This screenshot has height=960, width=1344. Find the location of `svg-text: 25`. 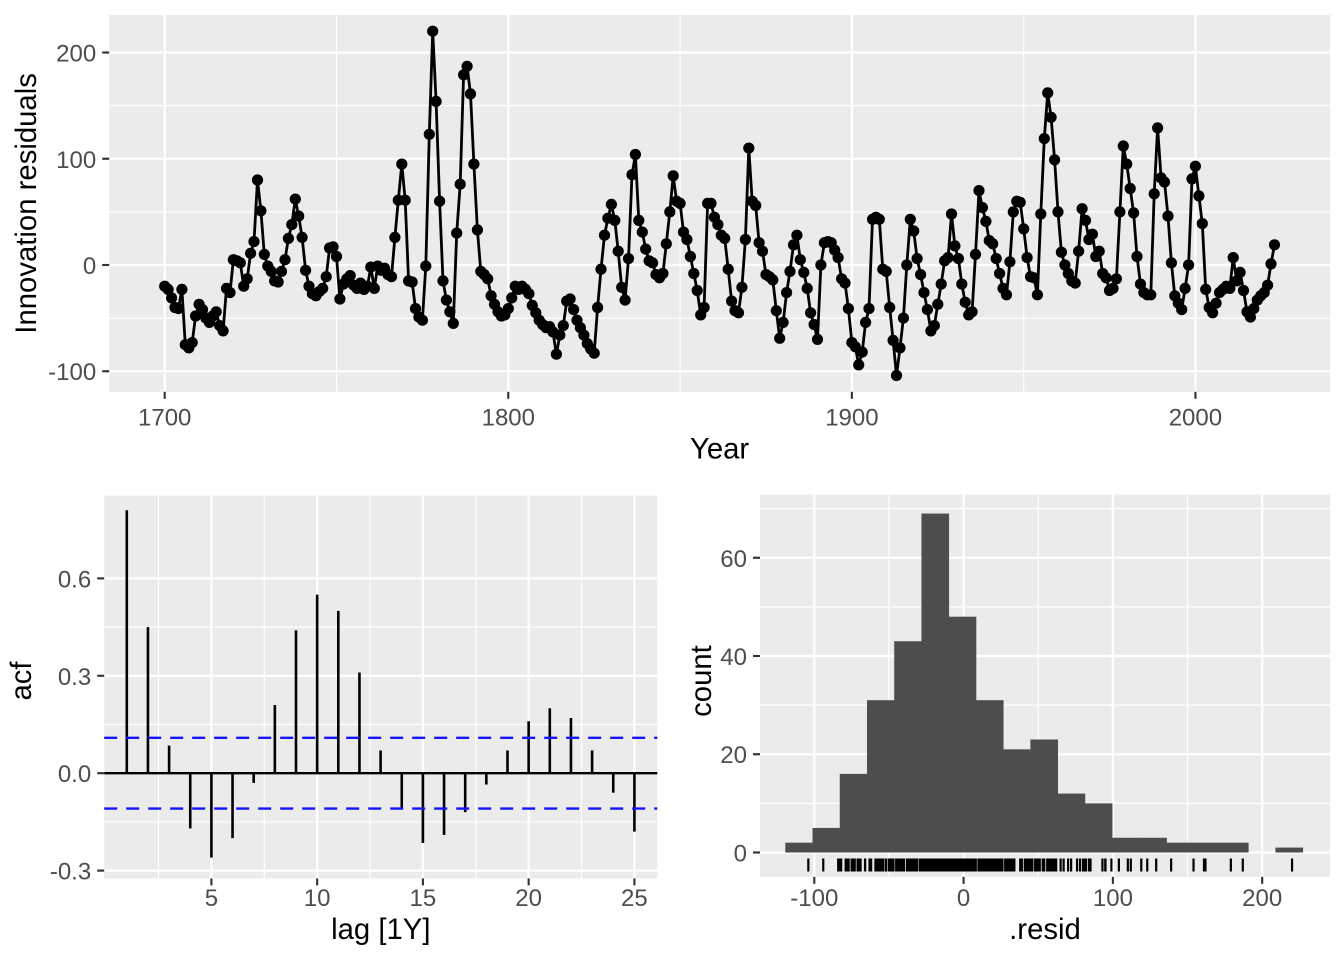

svg-text: 25 is located at coordinates (634, 898).